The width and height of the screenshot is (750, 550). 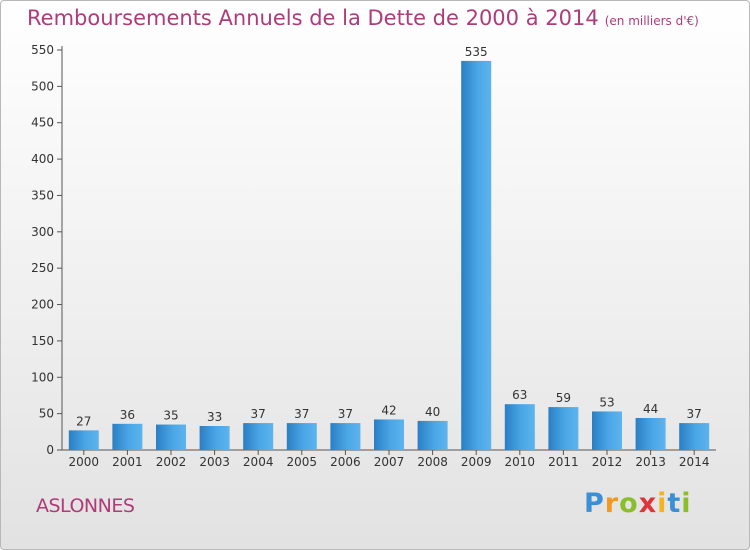 I want to click on bar-2002, so click(x=171, y=437).